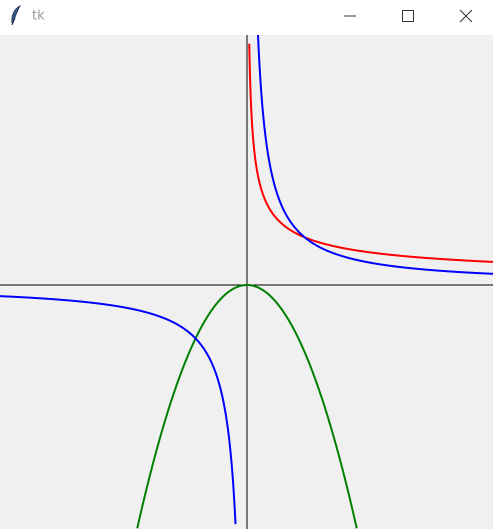  I want to click on app-icon, so click(16, 15).